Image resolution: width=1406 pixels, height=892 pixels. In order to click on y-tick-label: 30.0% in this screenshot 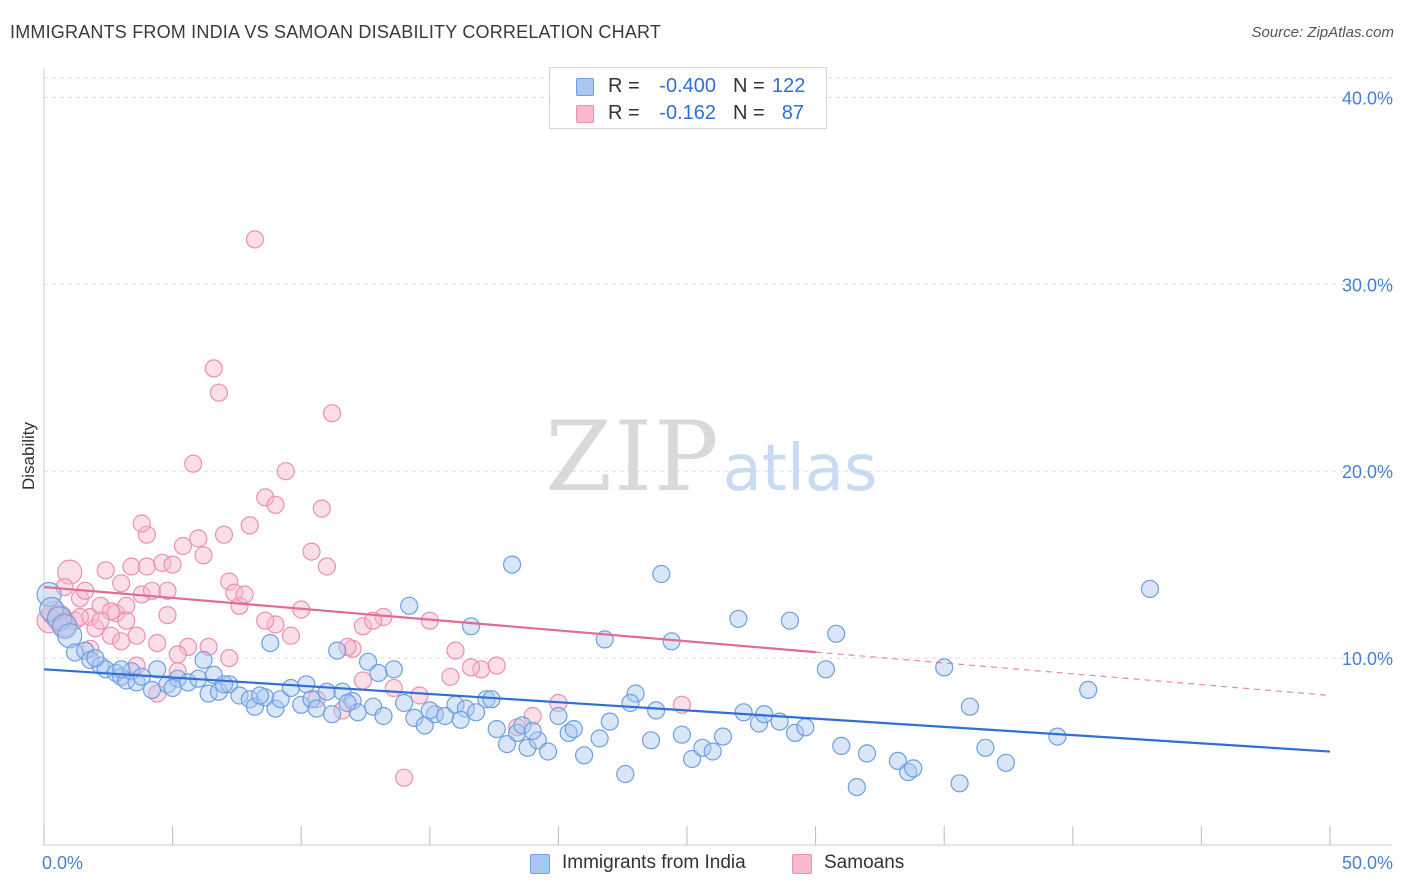, I will do `click(1367, 285)`.